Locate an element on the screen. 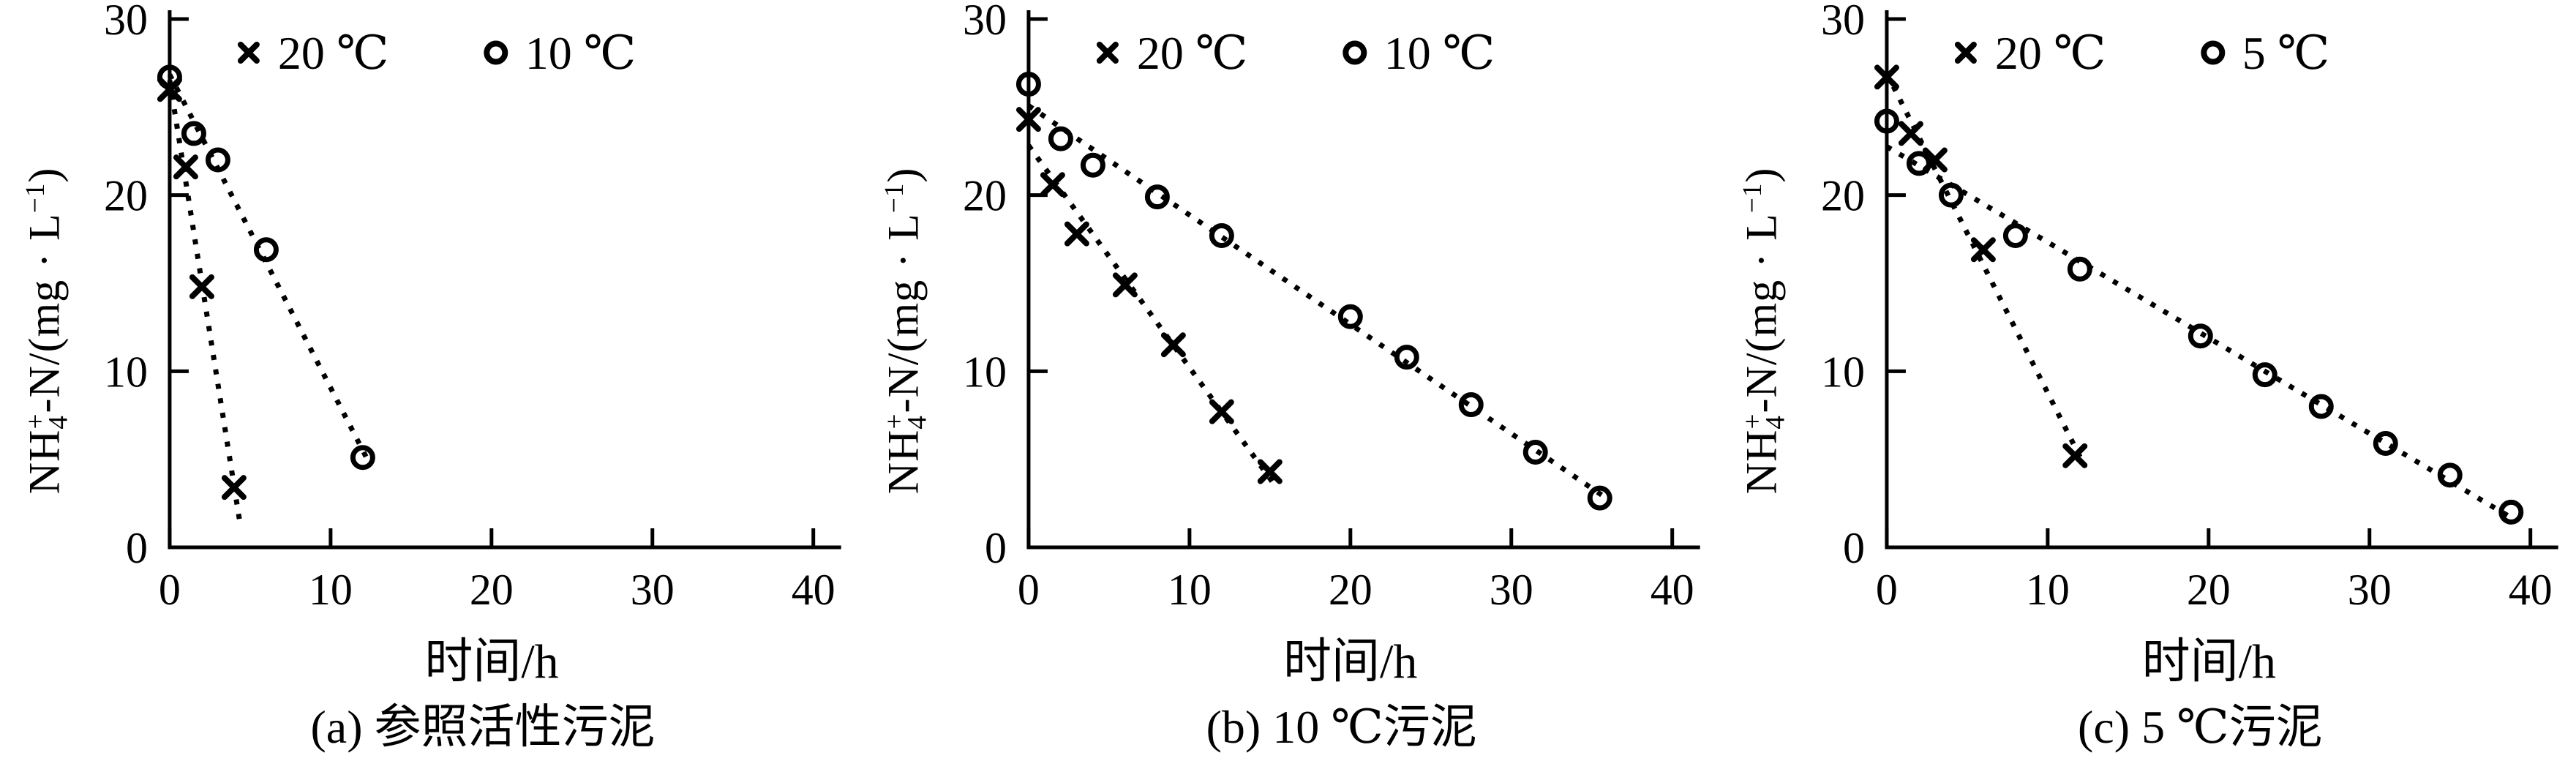 The height and width of the screenshot is (761, 2576). legend-entry: 10 ℃ is located at coordinates (1418, 53).